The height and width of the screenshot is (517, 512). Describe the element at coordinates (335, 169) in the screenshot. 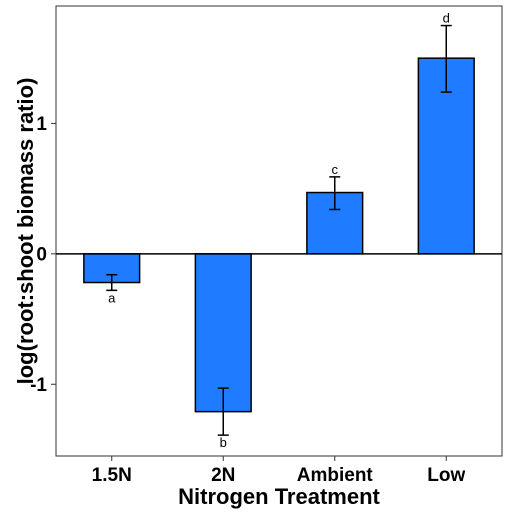

I see `significance-letter: c` at that location.